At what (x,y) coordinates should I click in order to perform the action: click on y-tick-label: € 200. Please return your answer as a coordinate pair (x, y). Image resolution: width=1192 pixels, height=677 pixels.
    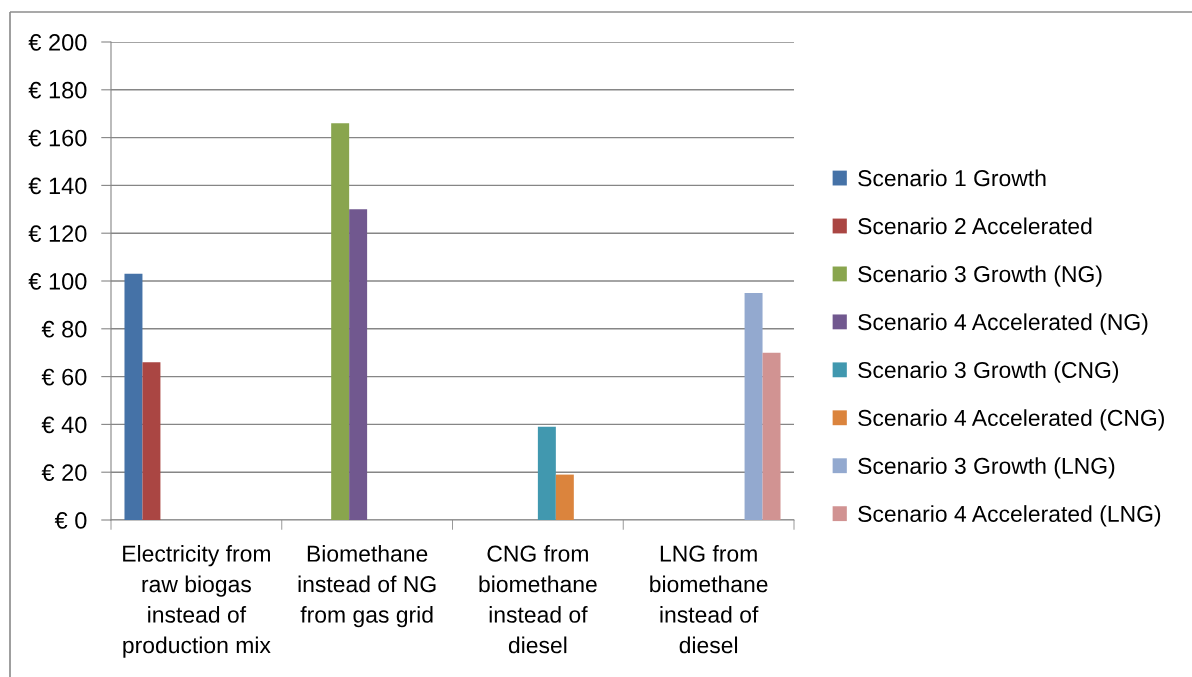
    Looking at the image, I should click on (57, 42).